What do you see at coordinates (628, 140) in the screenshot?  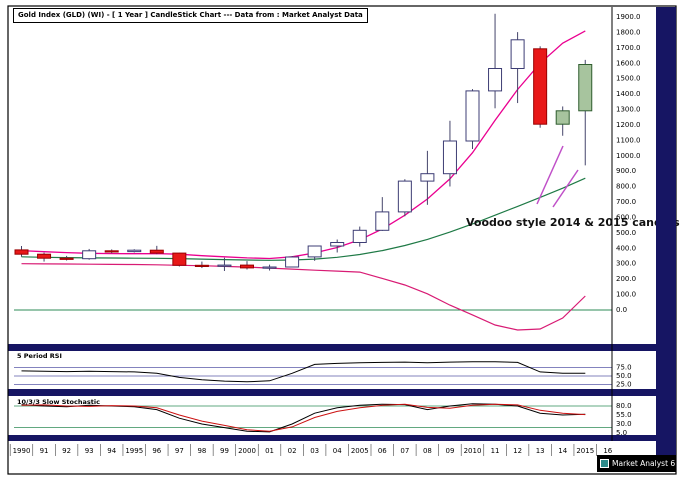 I see `price-tick-1100.0: 1100.0` at bounding box center [628, 140].